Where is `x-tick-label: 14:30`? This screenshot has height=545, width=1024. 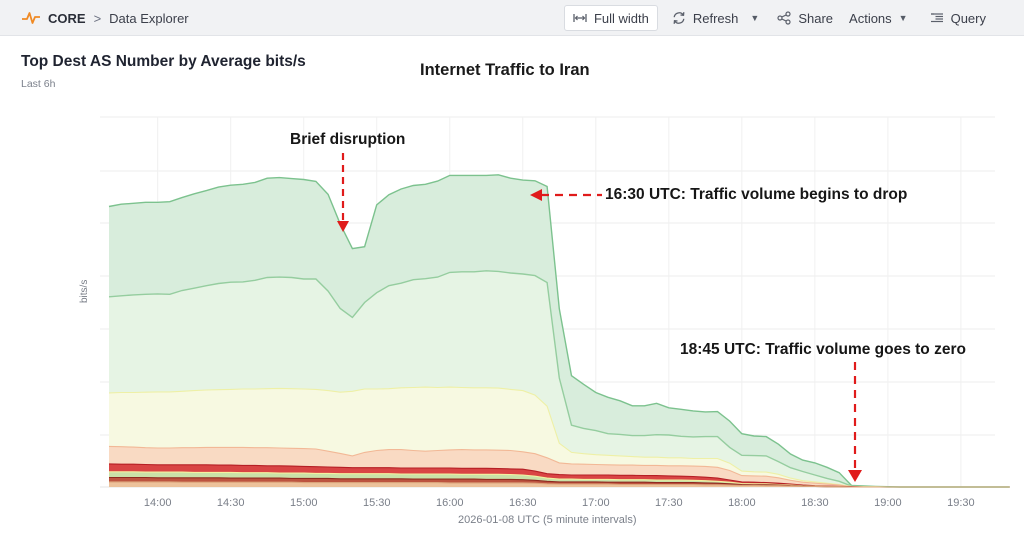 x-tick-label: 14:30 is located at coordinates (231, 503).